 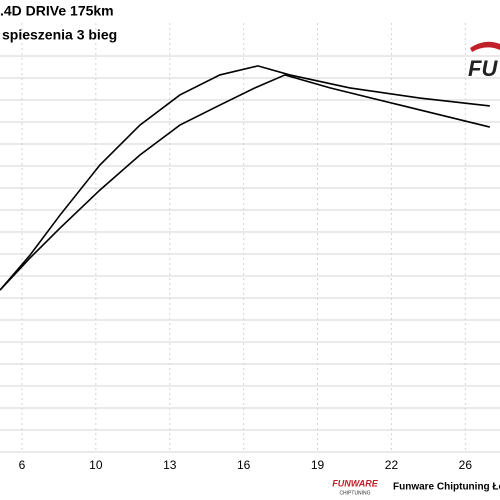 What do you see at coordinates (483, 68) in the screenshot?
I see `logo-text: FU` at bounding box center [483, 68].